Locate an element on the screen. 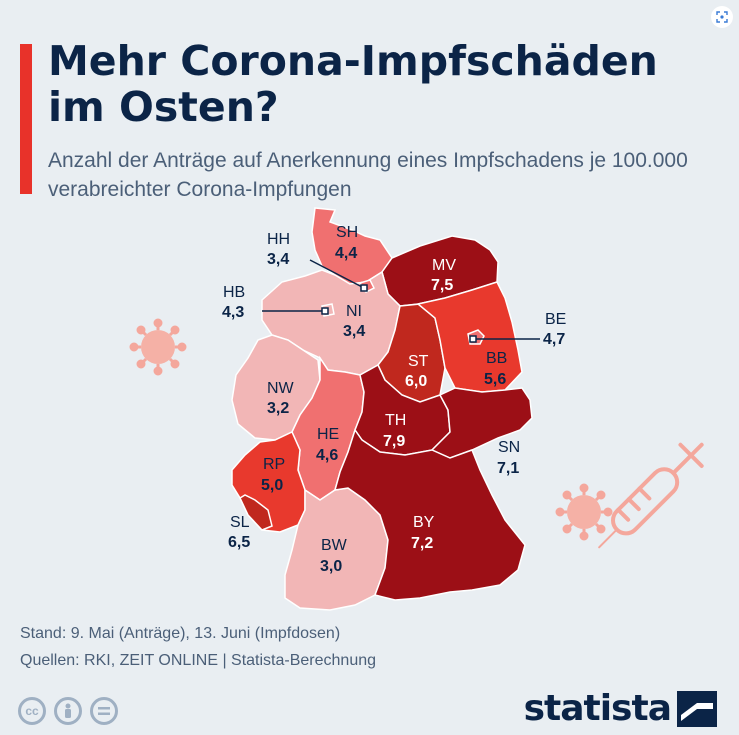  label-SN-code: SN is located at coordinates (509, 447).